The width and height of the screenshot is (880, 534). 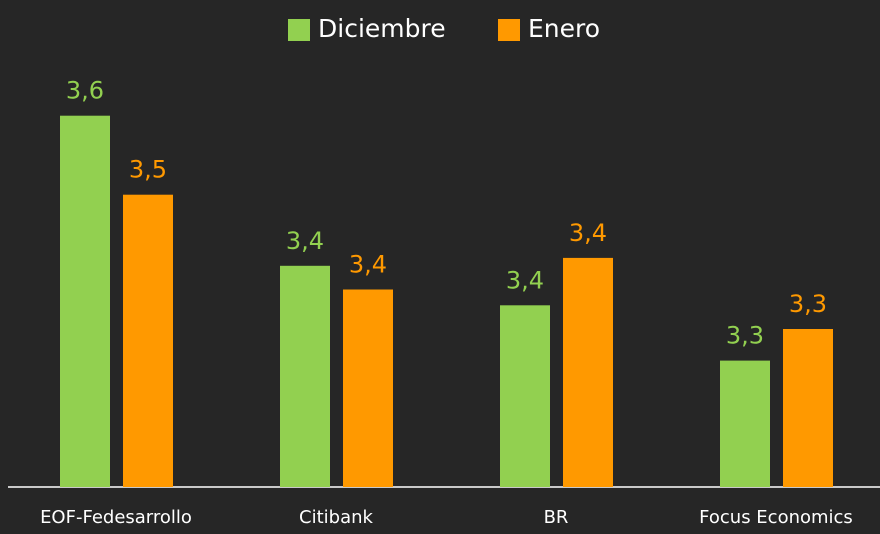 I want to click on legend-label: Diciembre, so click(x=382, y=28).